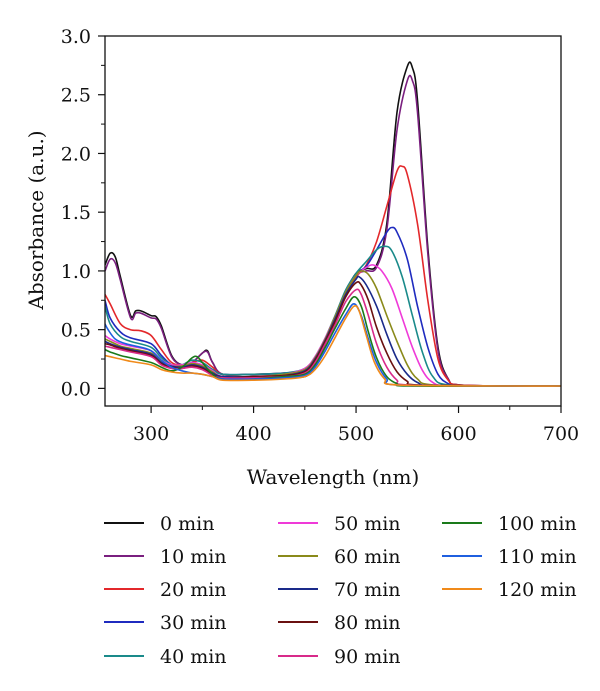 This screenshot has height=691, width=600. What do you see at coordinates (367, 557) in the screenshot?
I see `legend-label: 60 min` at bounding box center [367, 557].